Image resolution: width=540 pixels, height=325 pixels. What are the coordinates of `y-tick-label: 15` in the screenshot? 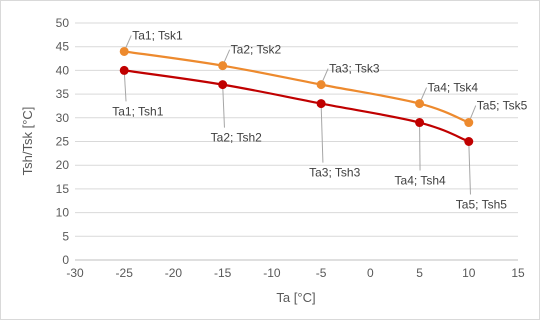 It's located at (63, 189).